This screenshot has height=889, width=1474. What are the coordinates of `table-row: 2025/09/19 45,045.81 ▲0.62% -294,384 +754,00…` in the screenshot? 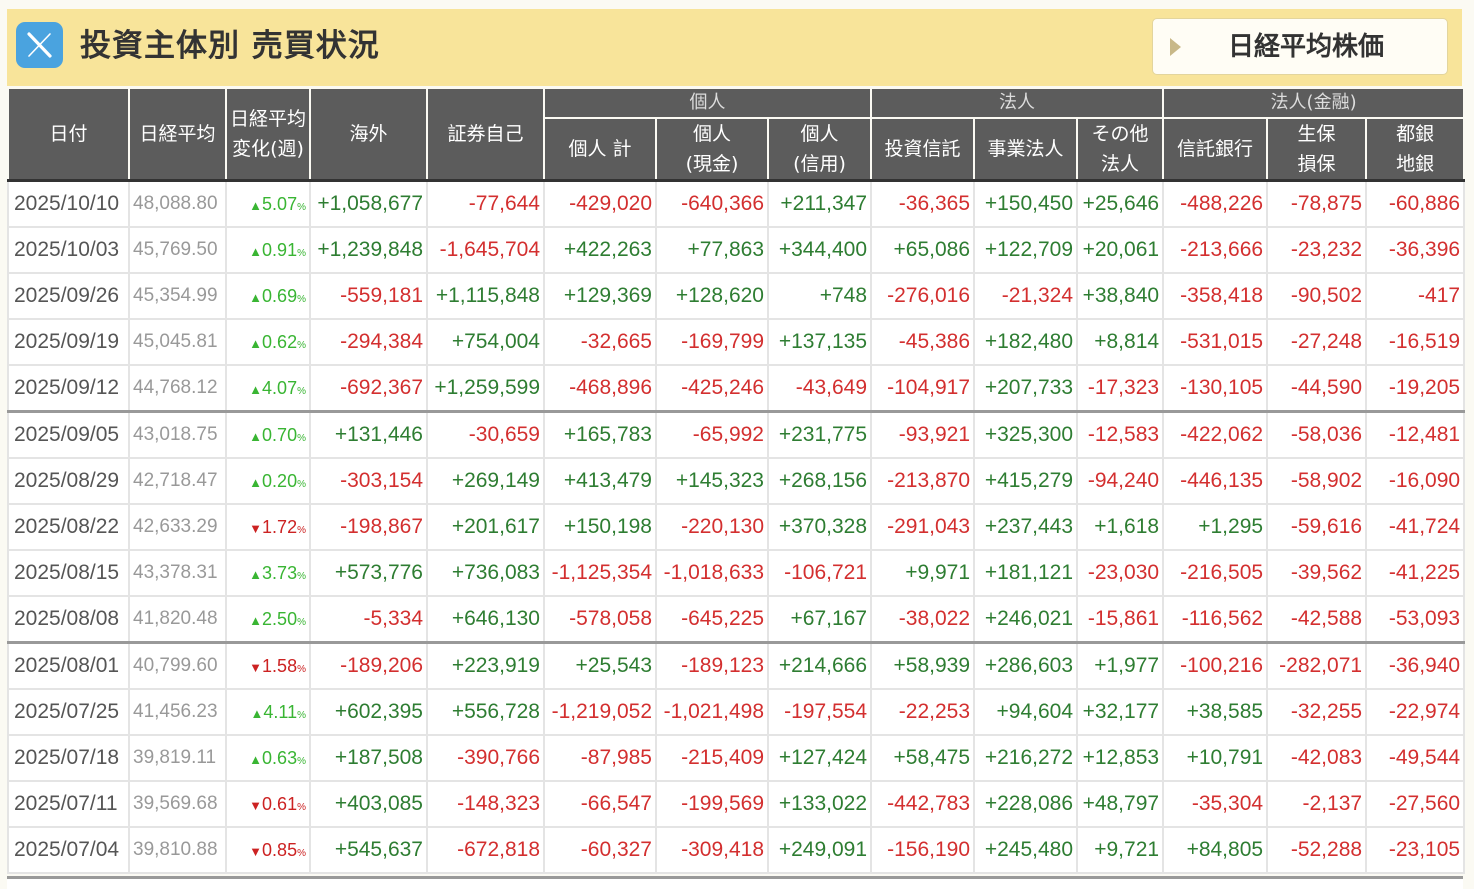 It's located at (736, 342).